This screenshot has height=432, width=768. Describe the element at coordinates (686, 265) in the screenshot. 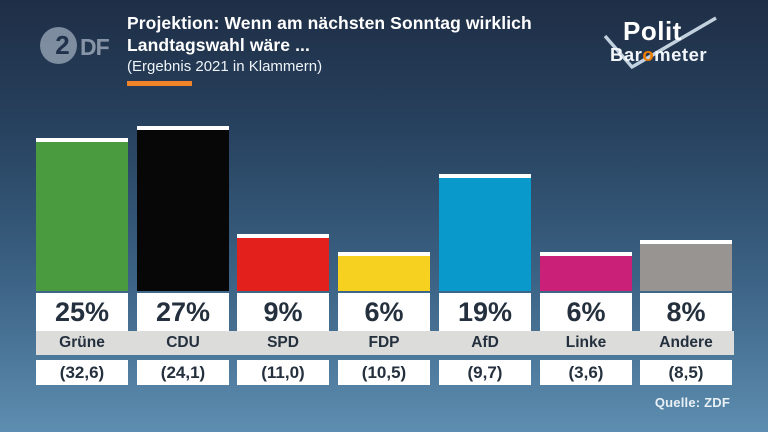

I see `bar-andere` at that location.